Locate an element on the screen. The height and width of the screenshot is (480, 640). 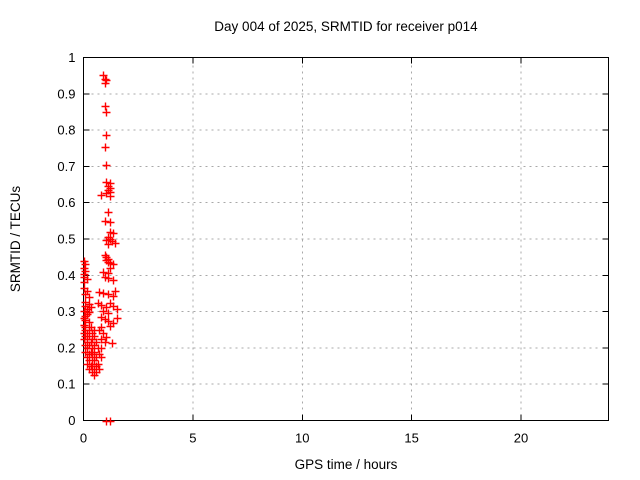
y-tick-label: 0.7 is located at coordinates (66, 166).